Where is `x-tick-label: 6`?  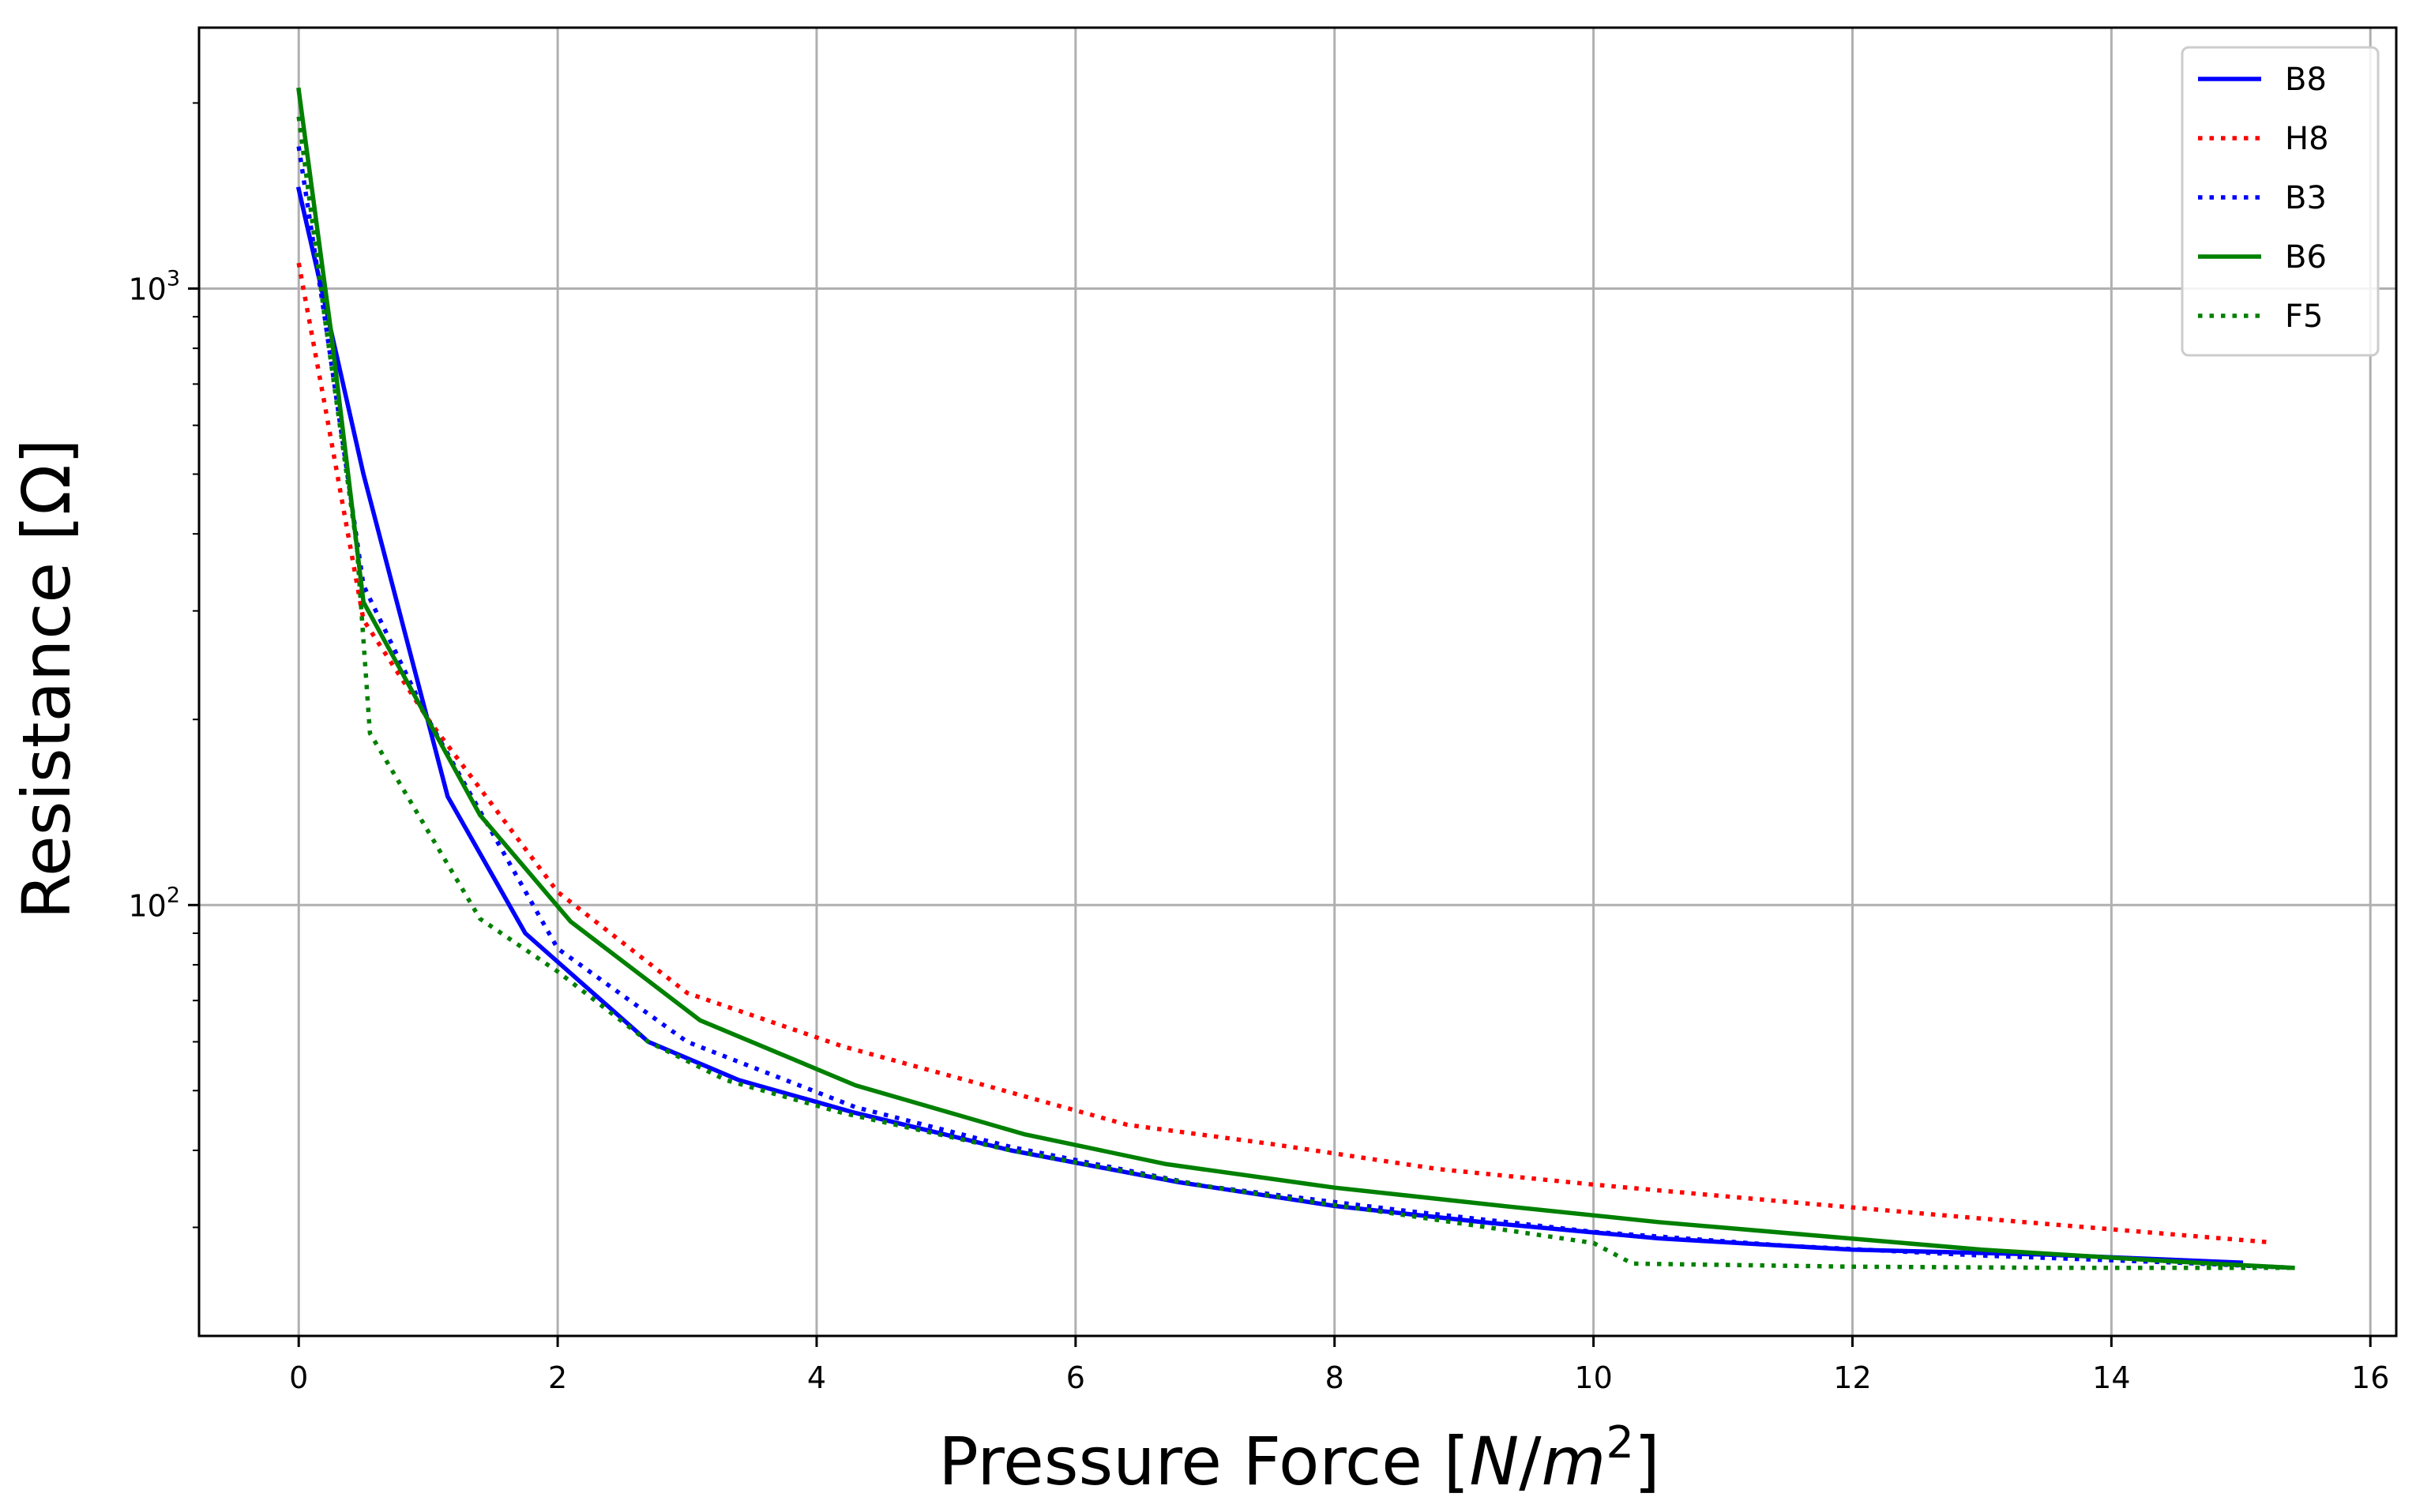 x-tick-label: 6 is located at coordinates (1075, 1377).